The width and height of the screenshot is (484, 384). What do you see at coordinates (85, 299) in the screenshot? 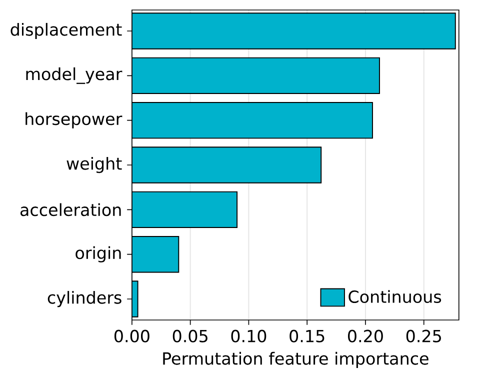
I see `y-tick-label: cylinders` at bounding box center [85, 299].